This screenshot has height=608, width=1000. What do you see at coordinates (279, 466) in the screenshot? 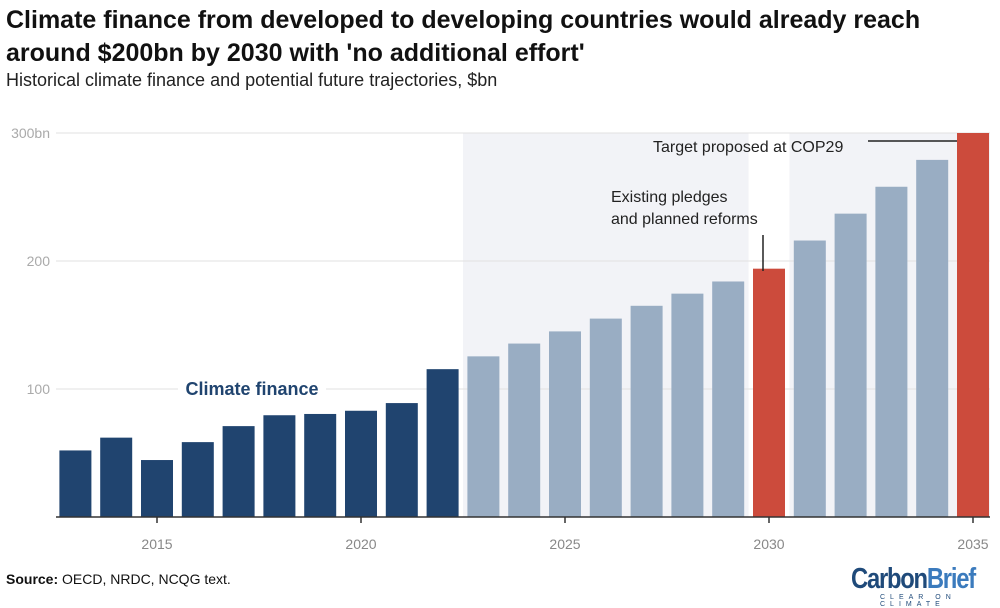
I see `bar-2018` at bounding box center [279, 466].